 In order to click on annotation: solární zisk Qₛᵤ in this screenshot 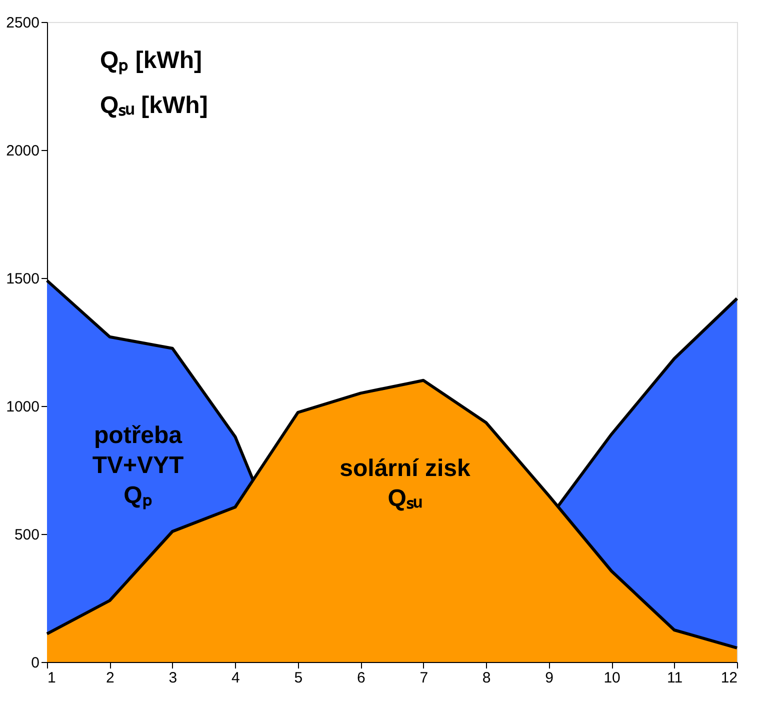, I will do `click(406, 483)`.